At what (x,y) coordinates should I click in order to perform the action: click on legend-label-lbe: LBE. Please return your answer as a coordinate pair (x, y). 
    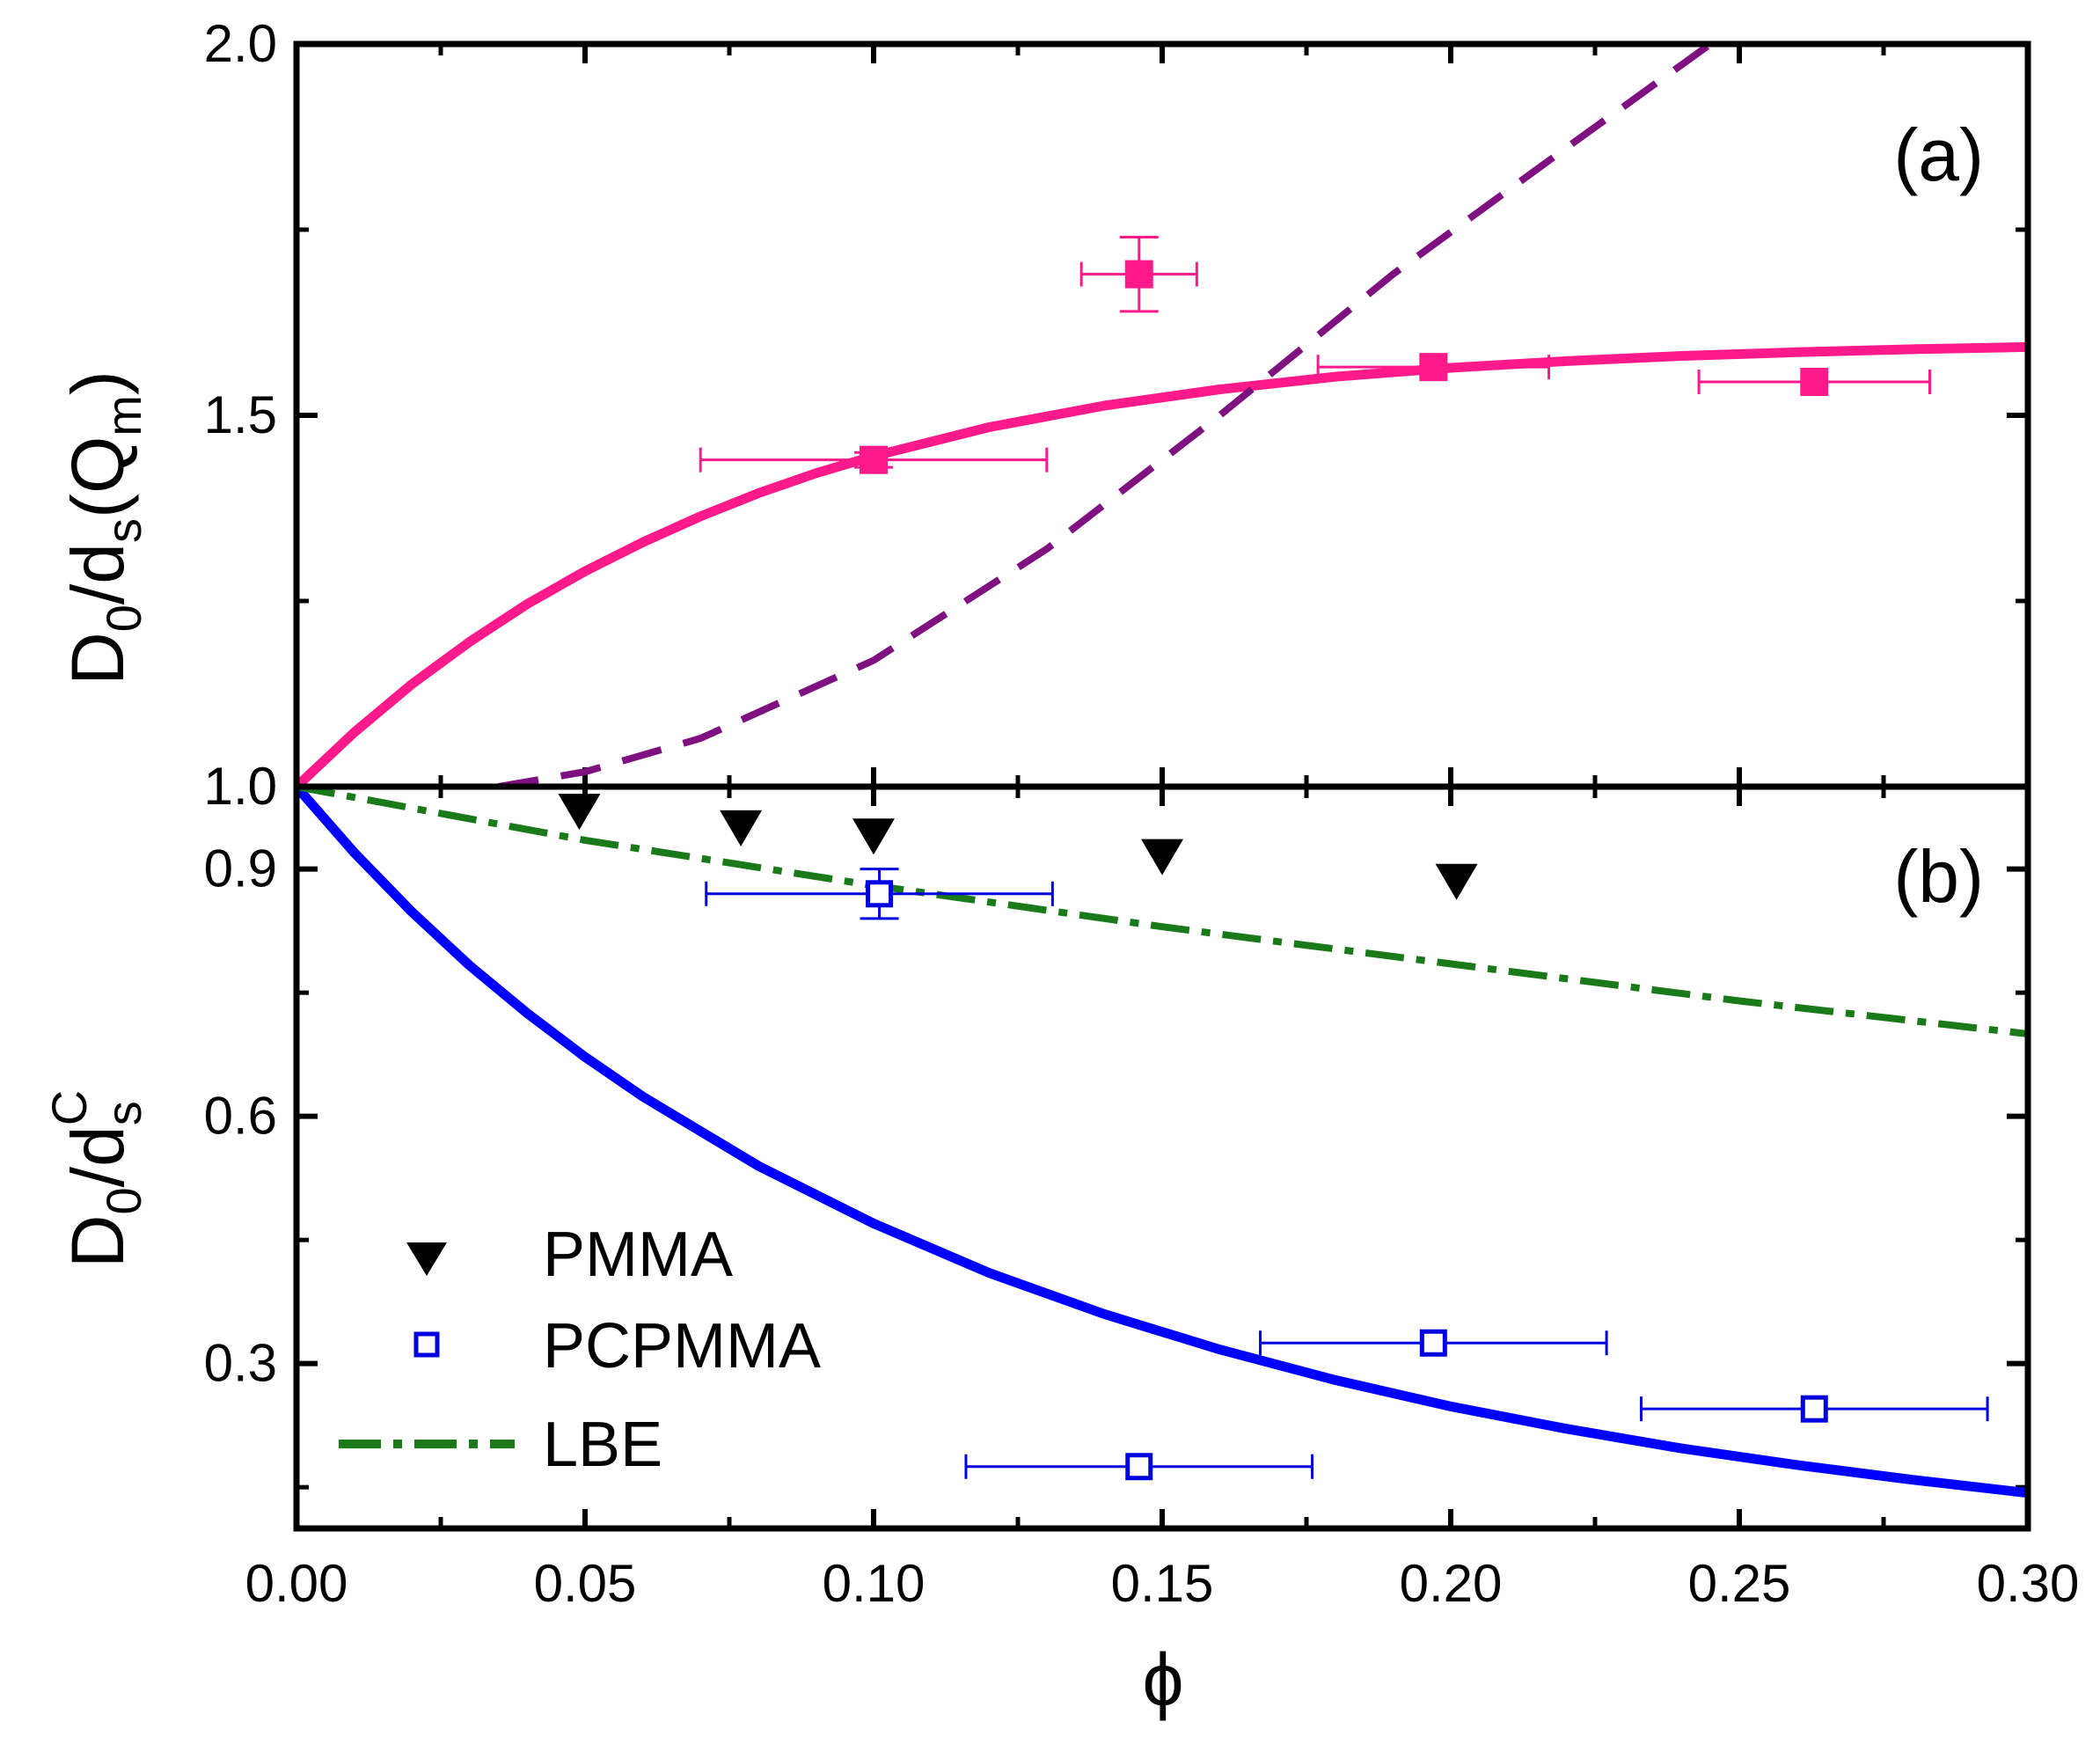
    Looking at the image, I should click on (602, 1445).